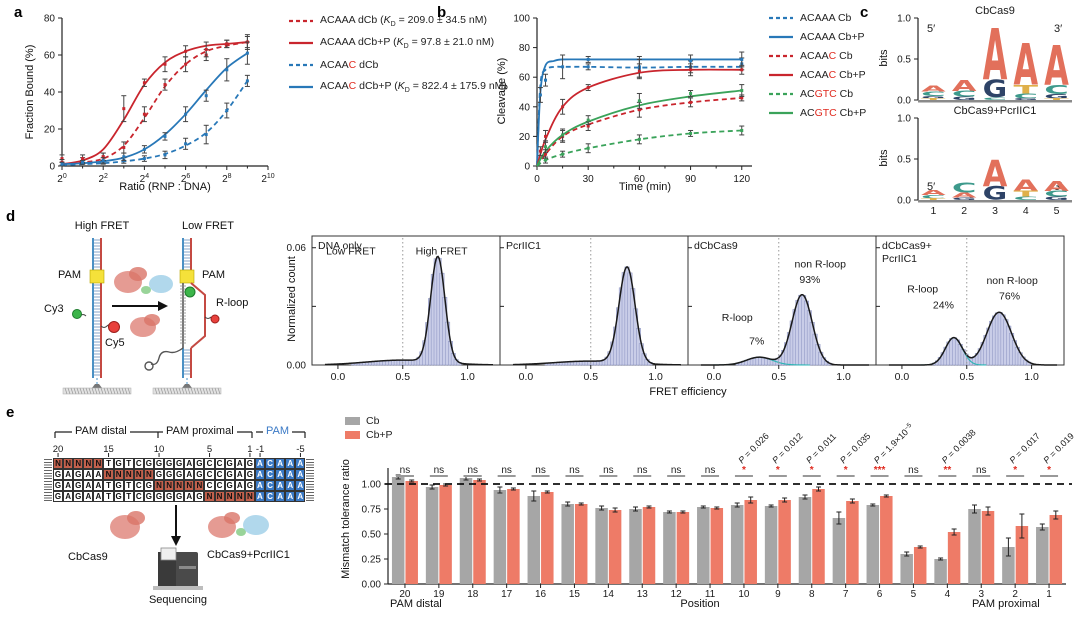 This screenshot has width=1080, height=624. I want to click on svg-text: 17, so click(507, 594).